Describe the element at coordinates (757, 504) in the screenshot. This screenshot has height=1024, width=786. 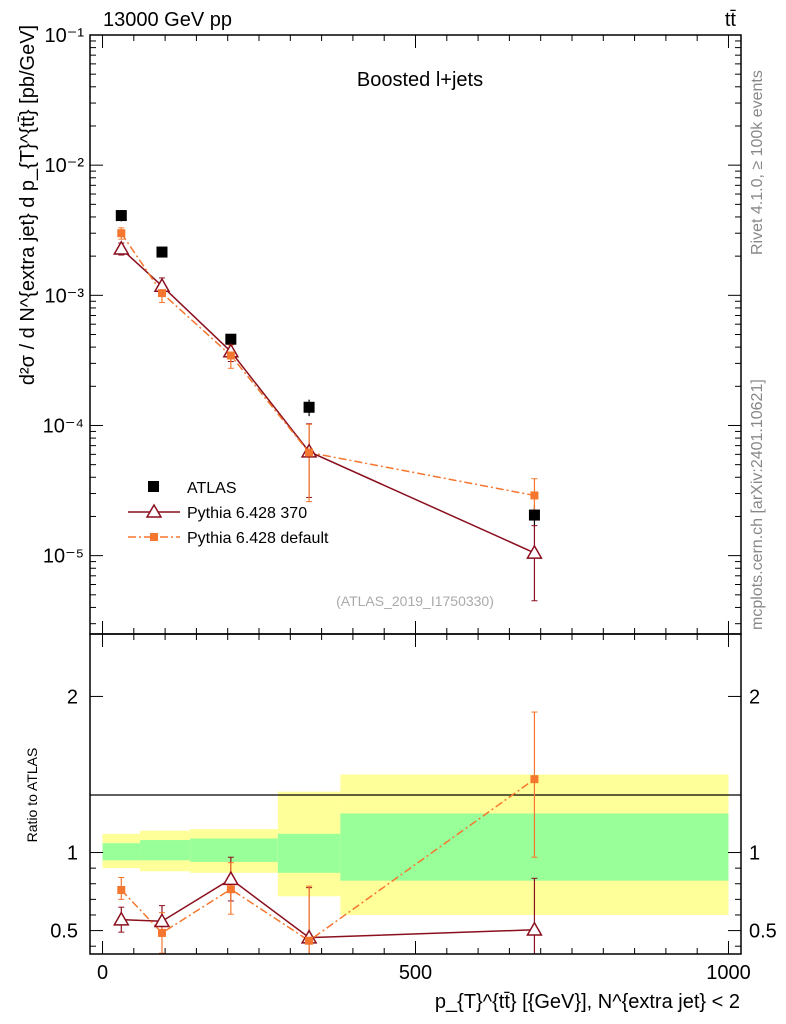
I see `mcplots-source-label: mcplots.cern.ch [arXiv:2401.10621]` at that location.